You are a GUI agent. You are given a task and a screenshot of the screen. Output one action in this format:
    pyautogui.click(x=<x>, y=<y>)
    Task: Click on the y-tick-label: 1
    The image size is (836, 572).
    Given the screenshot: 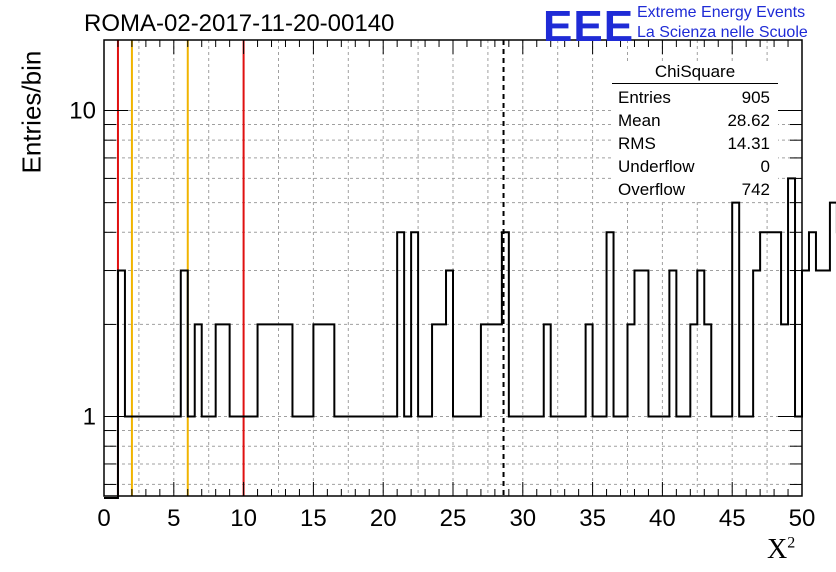 What is the action you would take?
    pyautogui.click(x=89, y=417)
    